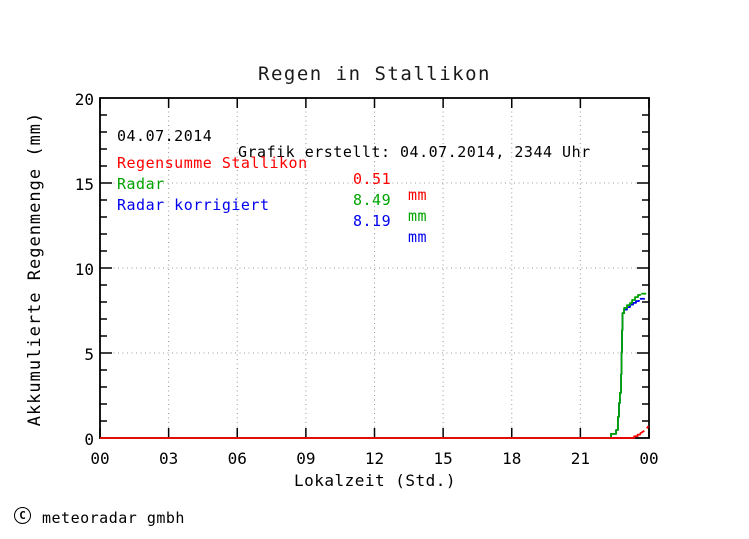  What do you see at coordinates (193, 205) in the screenshot?
I see `legend-label: Radar korrigiert` at bounding box center [193, 205].